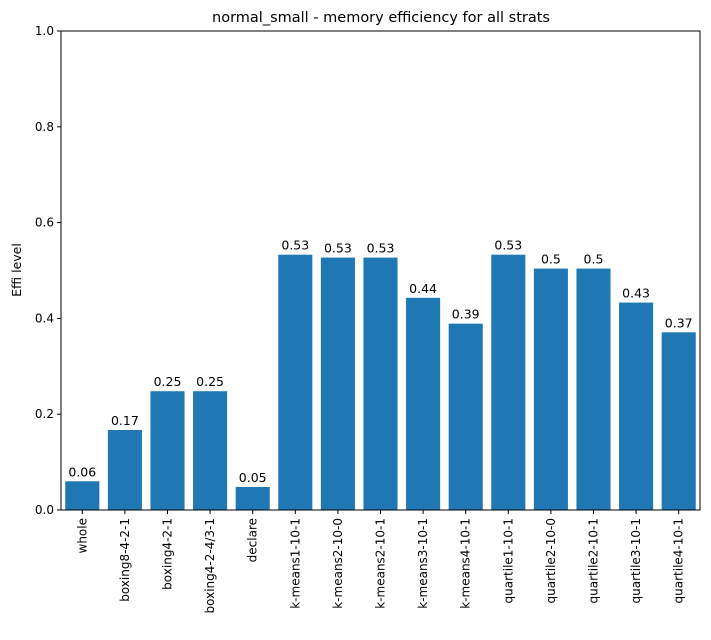 The width and height of the screenshot is (711, 640). I want to click on x-tick-label: declare, so click(253, 540).